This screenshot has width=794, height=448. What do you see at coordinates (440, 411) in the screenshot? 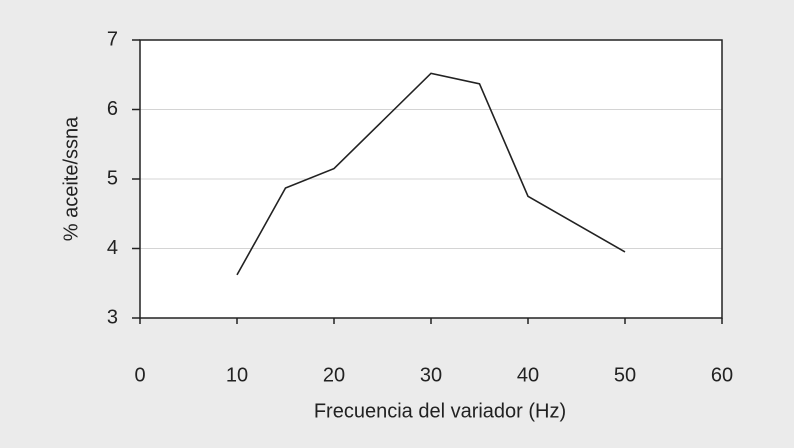
I see `x-axis-label: Frecuencia del variador (Hz)` at bounding box center [440, 411].